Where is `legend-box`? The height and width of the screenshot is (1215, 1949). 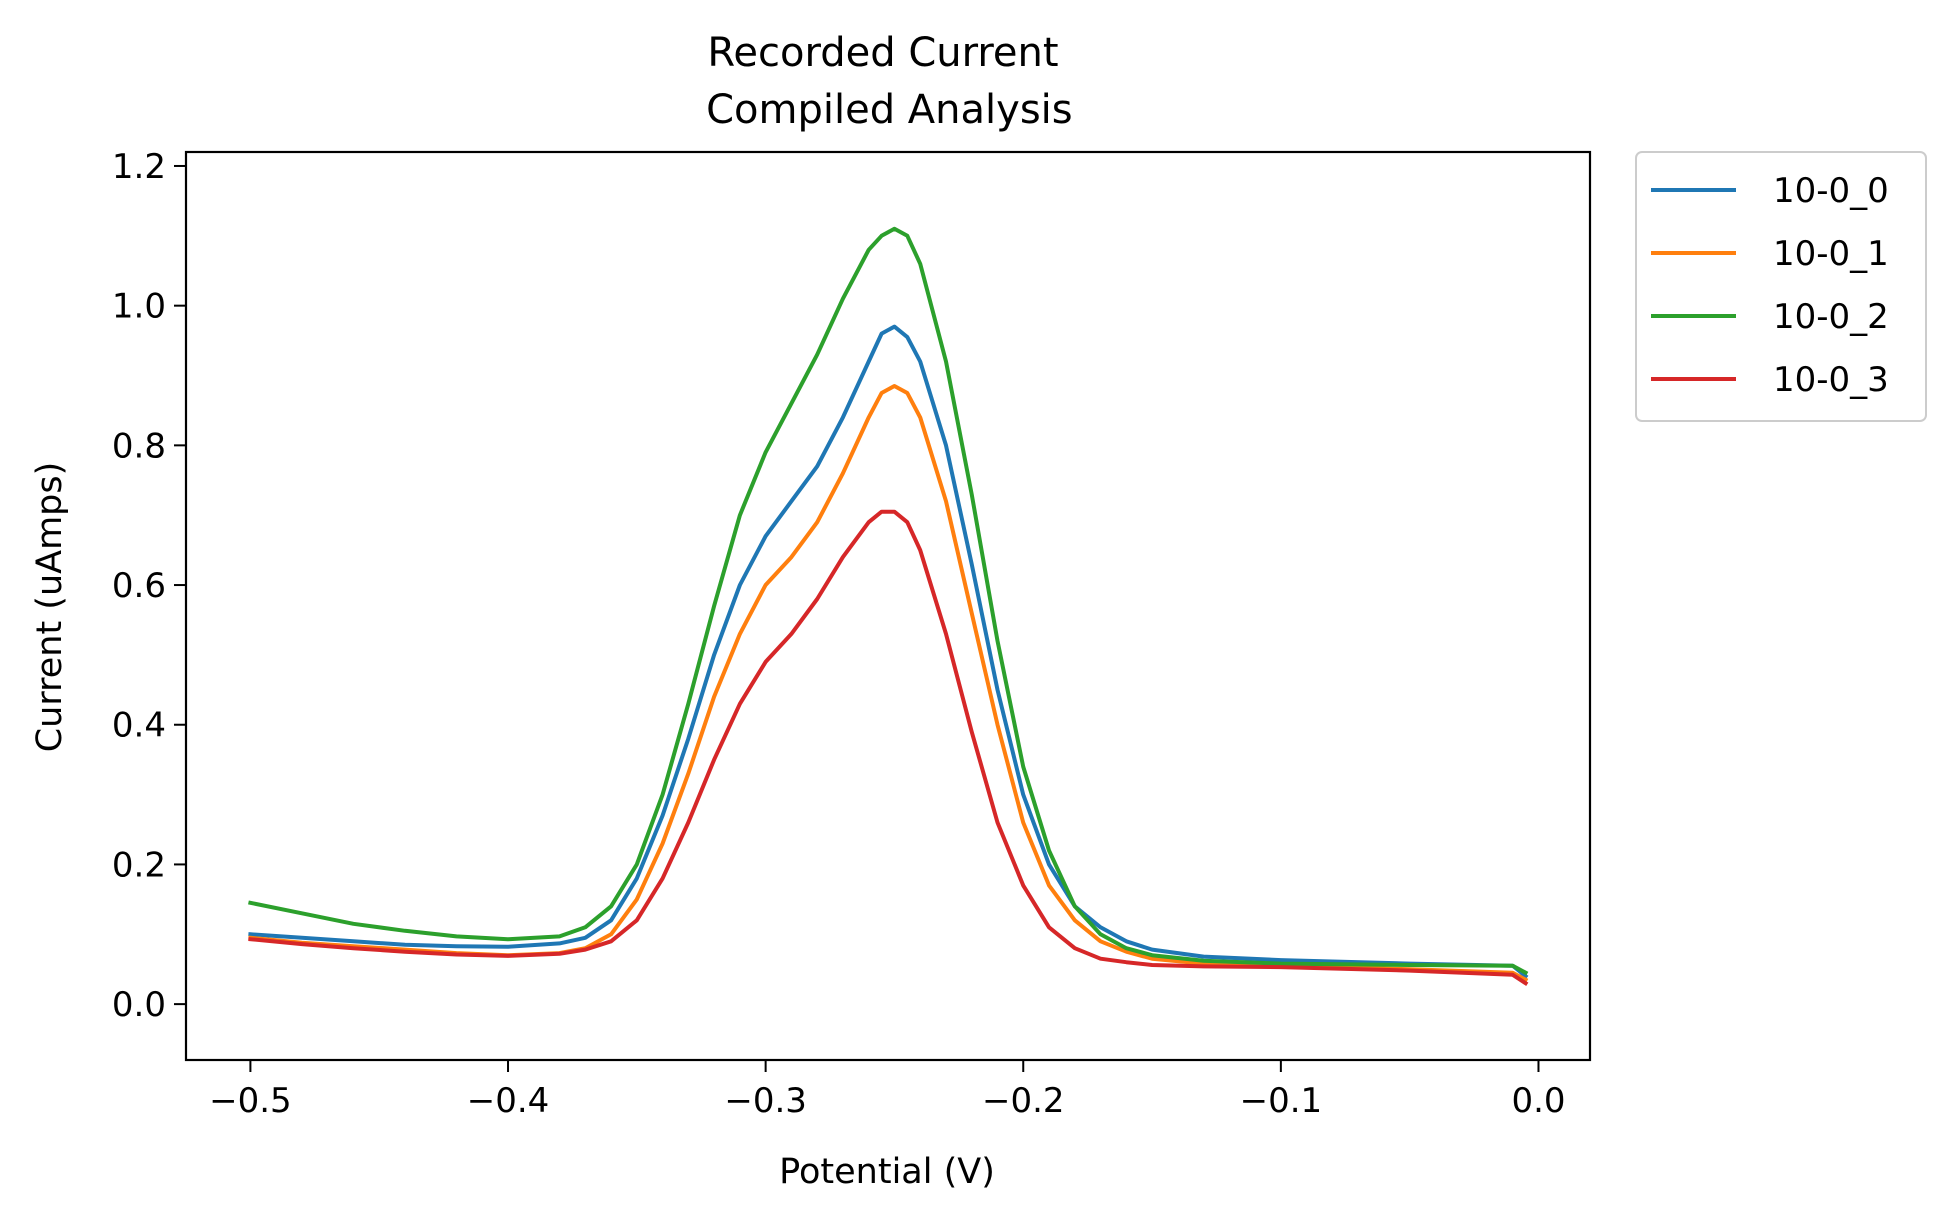
legend-box is located at coordinates (1781, 286).